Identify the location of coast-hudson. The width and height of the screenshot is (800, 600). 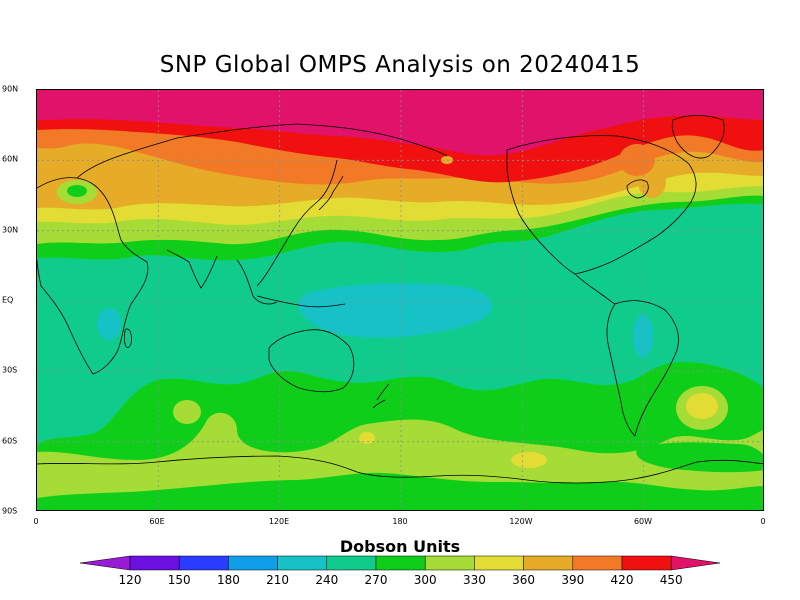
(637, 189).